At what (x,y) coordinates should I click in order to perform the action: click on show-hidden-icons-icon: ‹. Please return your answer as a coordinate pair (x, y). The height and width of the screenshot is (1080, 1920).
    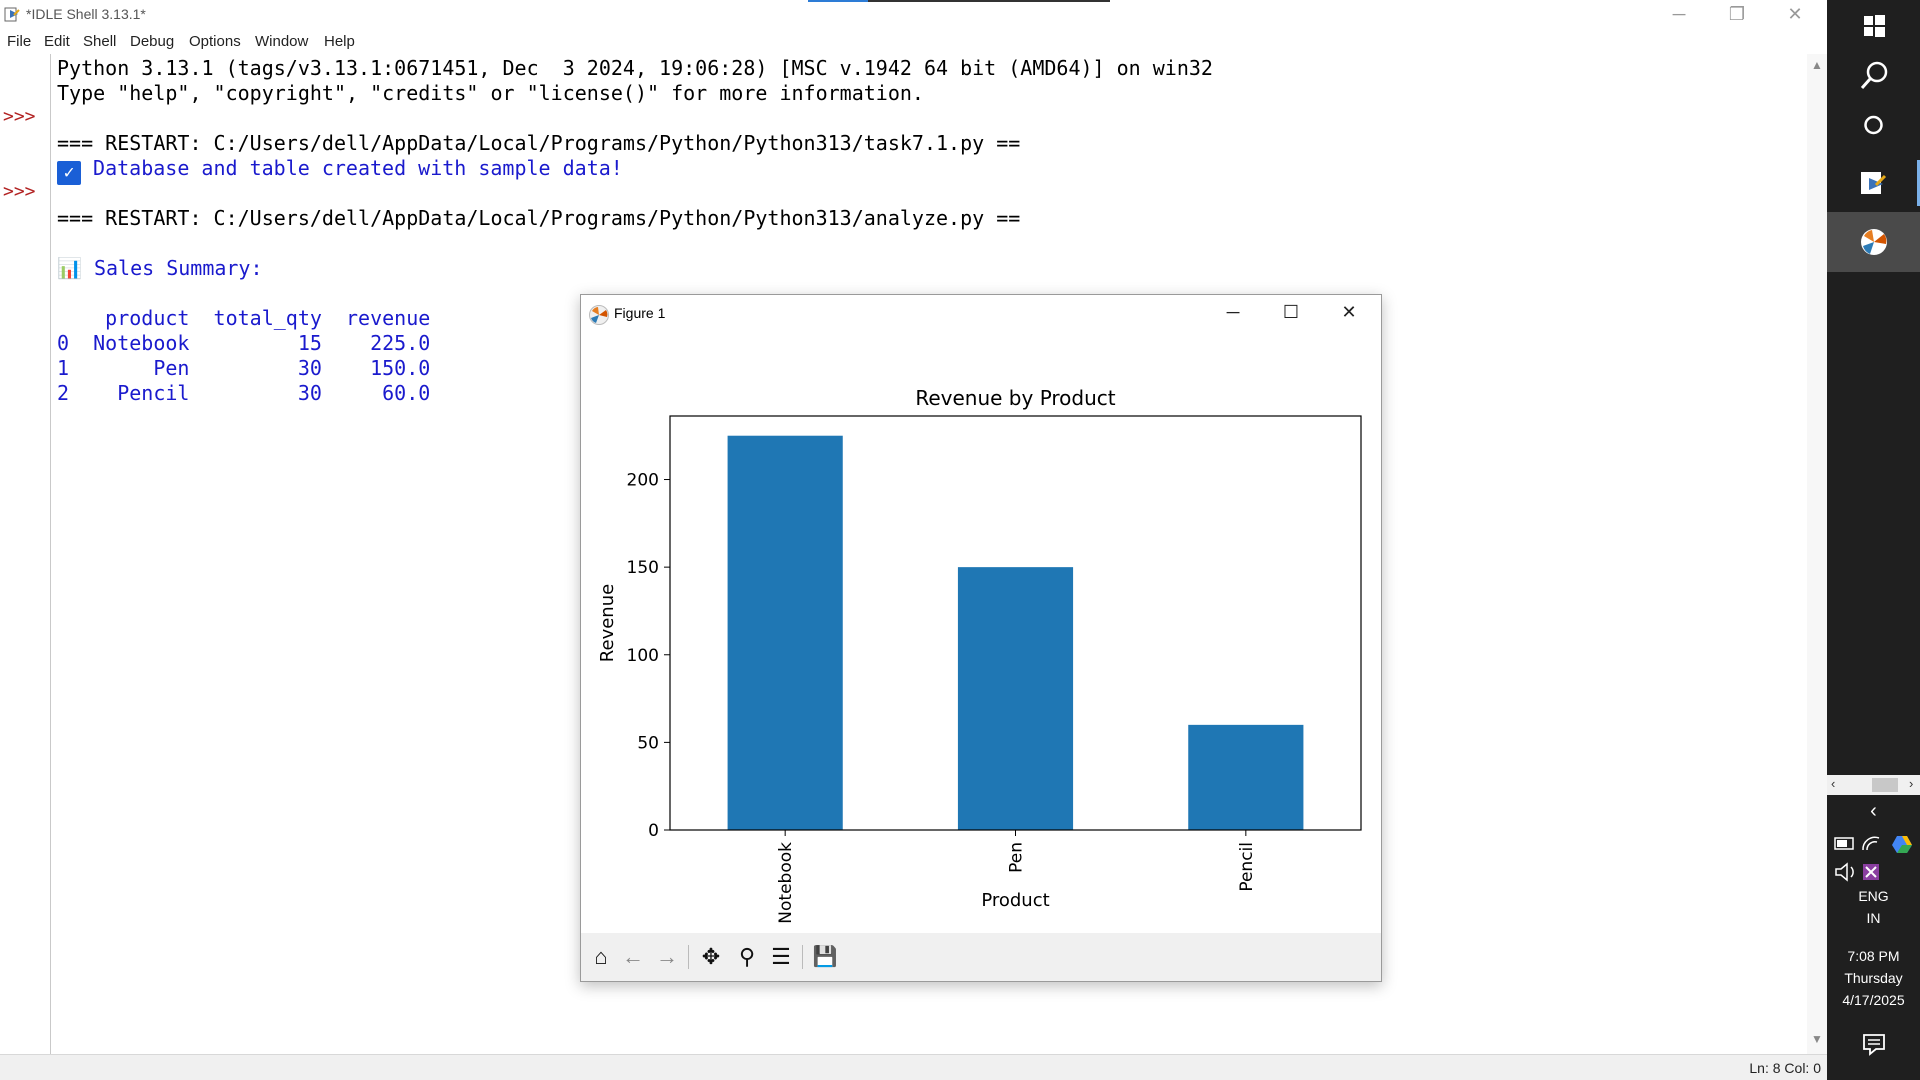
    Looking at the image, I should click on (1873, 811).